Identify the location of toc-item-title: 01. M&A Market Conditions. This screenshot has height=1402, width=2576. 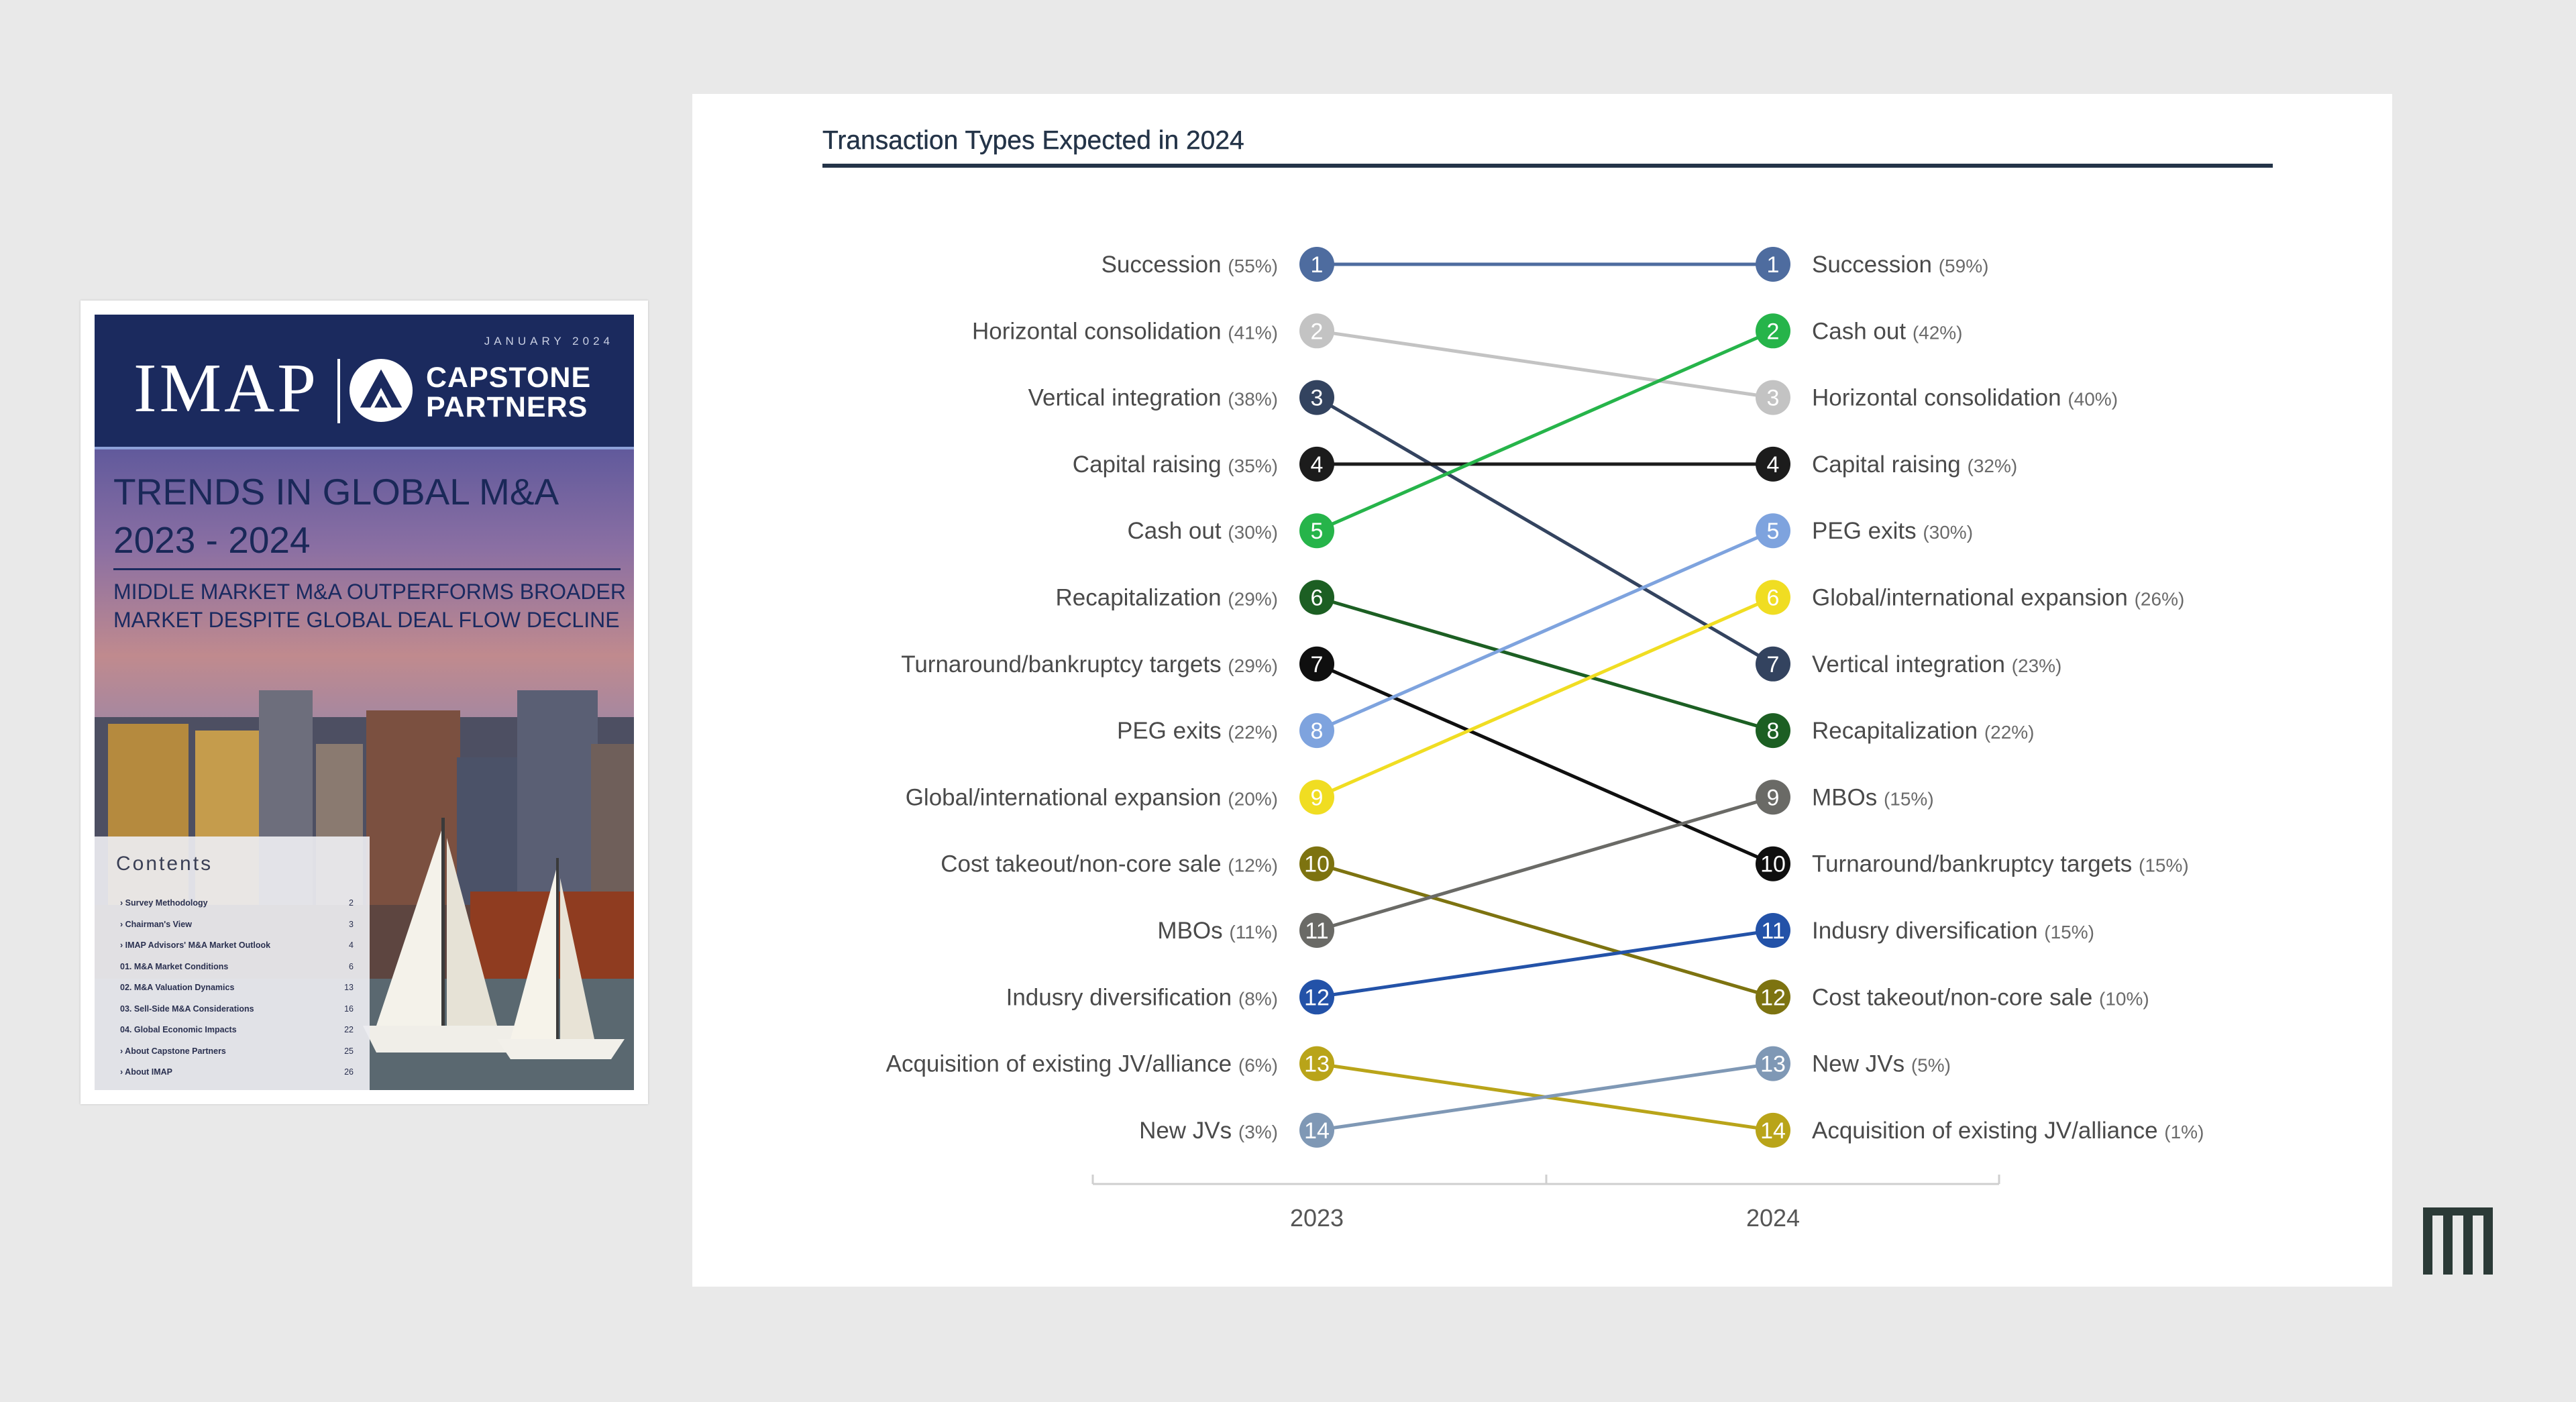
(174, 966).